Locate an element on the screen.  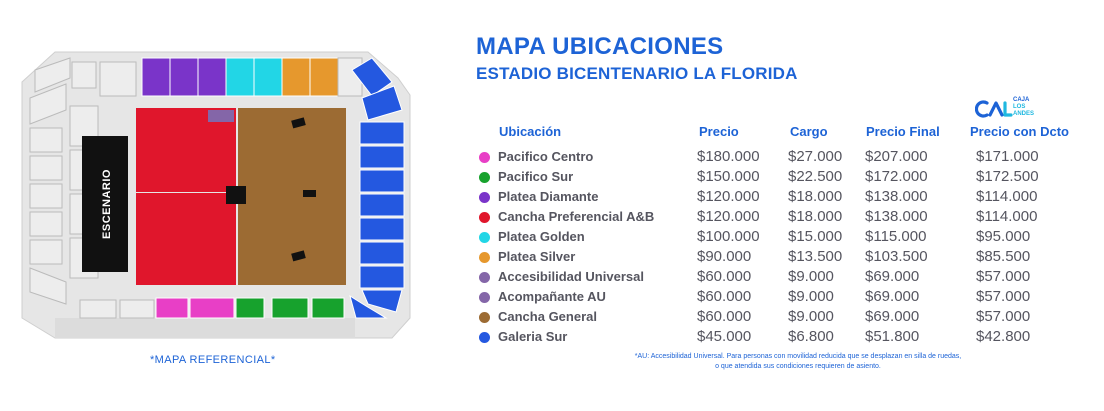
discount-price-value: $85.500 is located at coordinates (1003, 256).